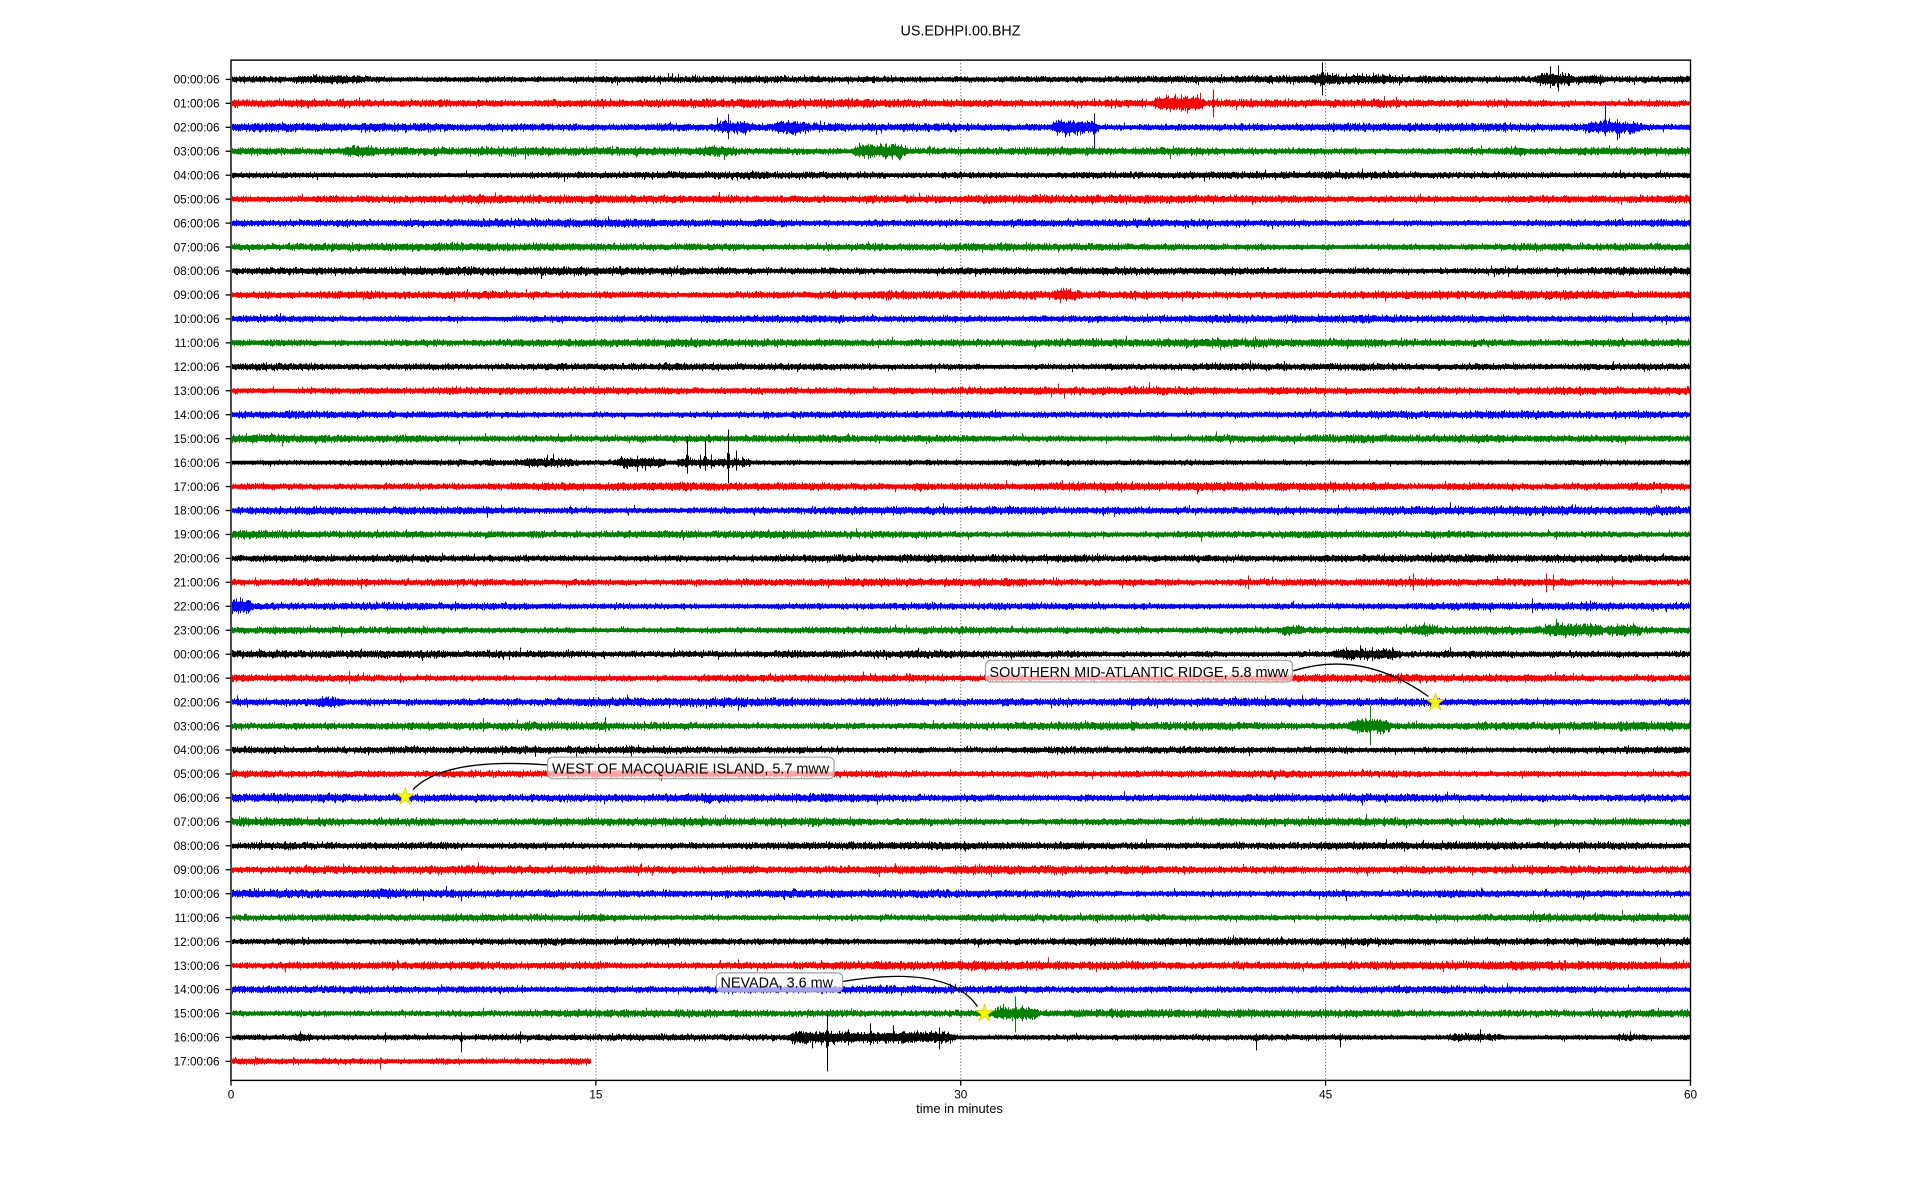 Image resolution: width=1920 pixels, height=1200 pixels. Describe the element at coordinates (197, 583) in the screenshot. I see `svg-text: 21:00:06` at that location.